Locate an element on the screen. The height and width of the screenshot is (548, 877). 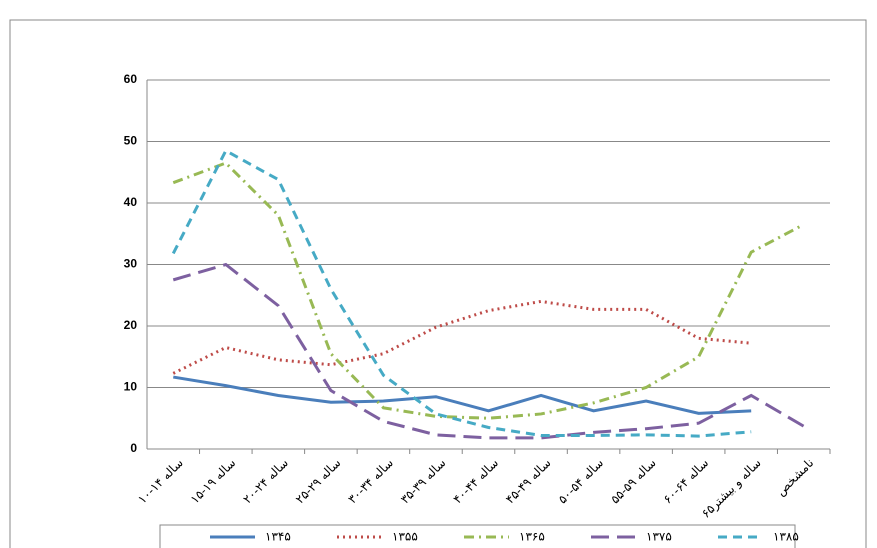
y-tick-label: 30 is located at coordinates (131, 264).